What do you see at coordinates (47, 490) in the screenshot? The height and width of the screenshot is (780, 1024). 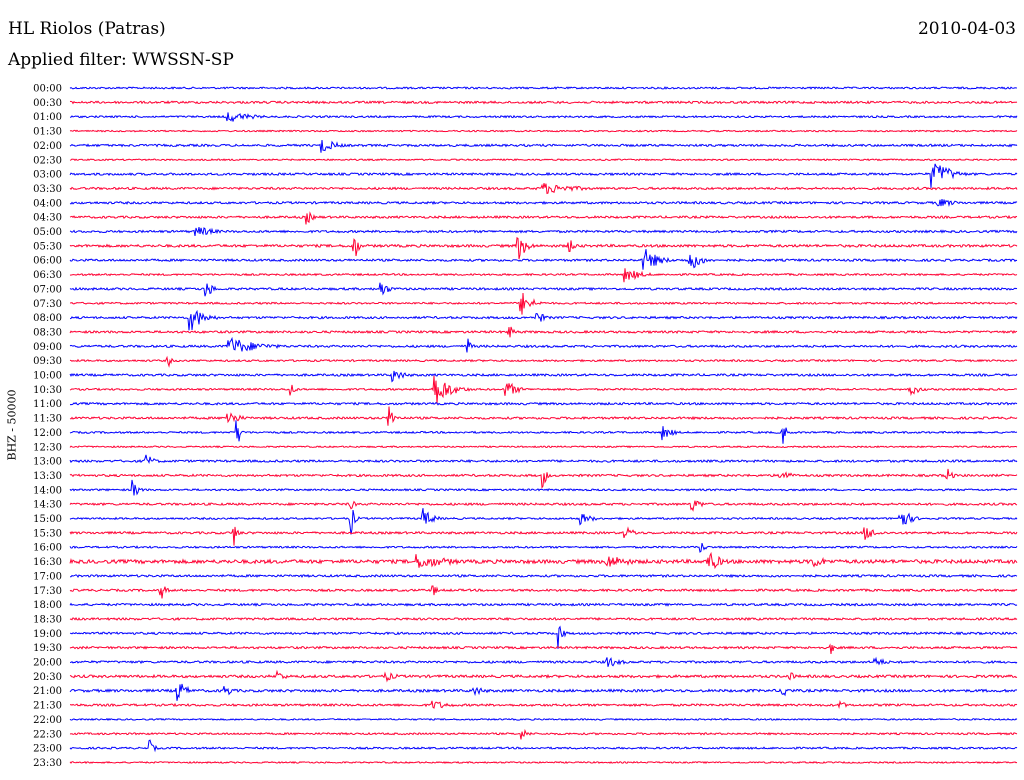 I see `time-tick-label: 14:00` at bounding box center [47, 490].